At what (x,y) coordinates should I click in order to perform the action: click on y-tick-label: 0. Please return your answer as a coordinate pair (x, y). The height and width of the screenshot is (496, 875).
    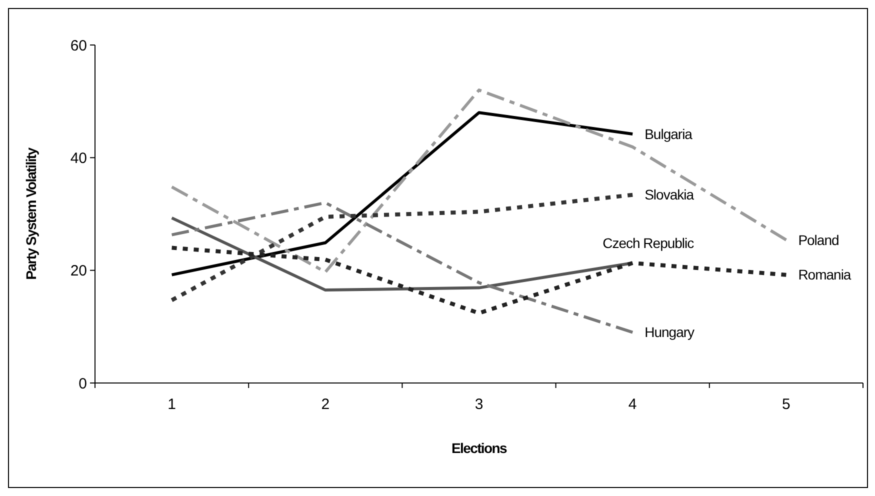
    Looking at the image, I should click on (82, 383).